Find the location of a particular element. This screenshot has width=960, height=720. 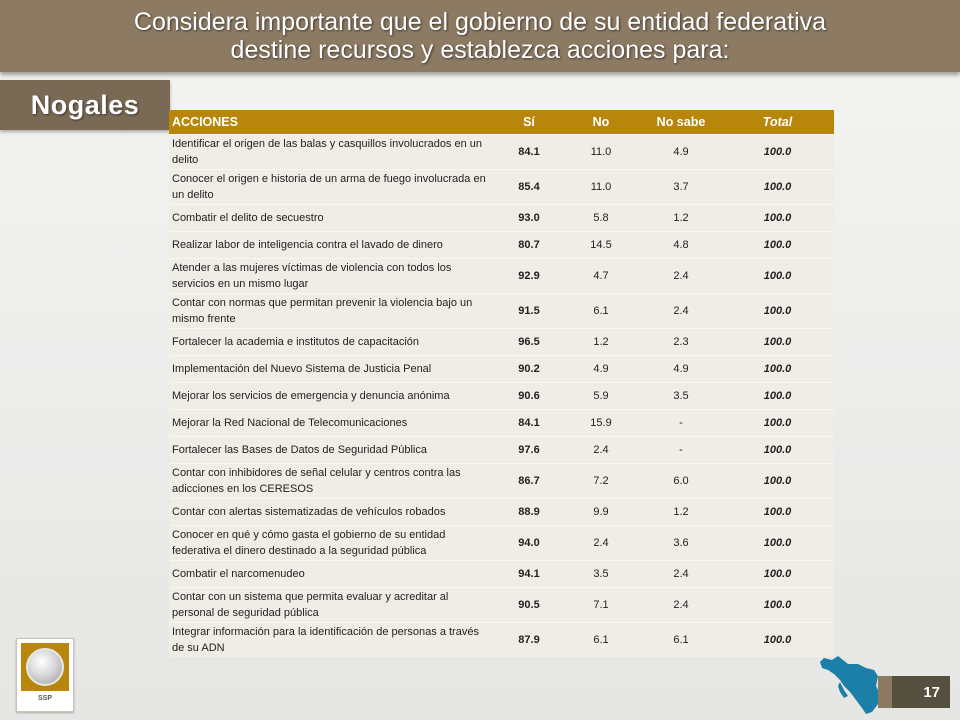

city-tab: Nogales is located at coordinates (85, 105).